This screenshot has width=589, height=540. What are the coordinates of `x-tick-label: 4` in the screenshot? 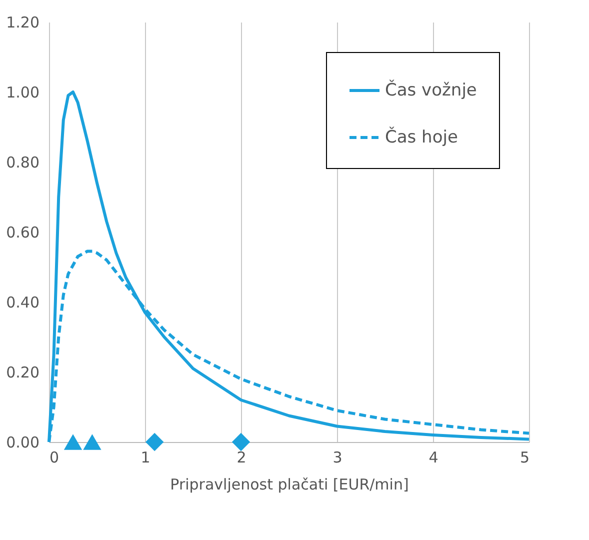 It's located at (433, 457).